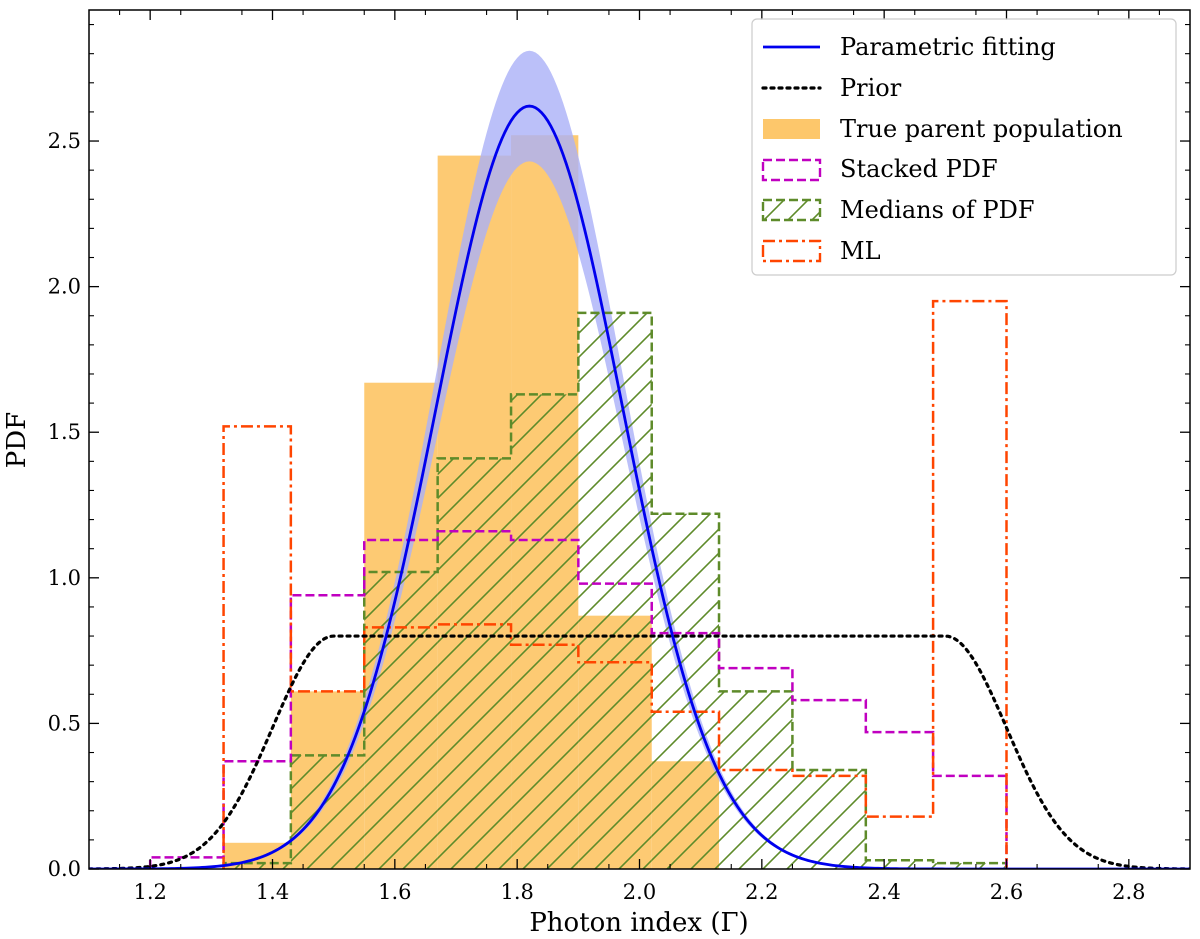 Image resolution: width=1200 pixels, height=939 pixels. Describe the element at coordinates (937, 210) in the screenshot. I see `legend-label-medians: Medians of PDF` at that location.